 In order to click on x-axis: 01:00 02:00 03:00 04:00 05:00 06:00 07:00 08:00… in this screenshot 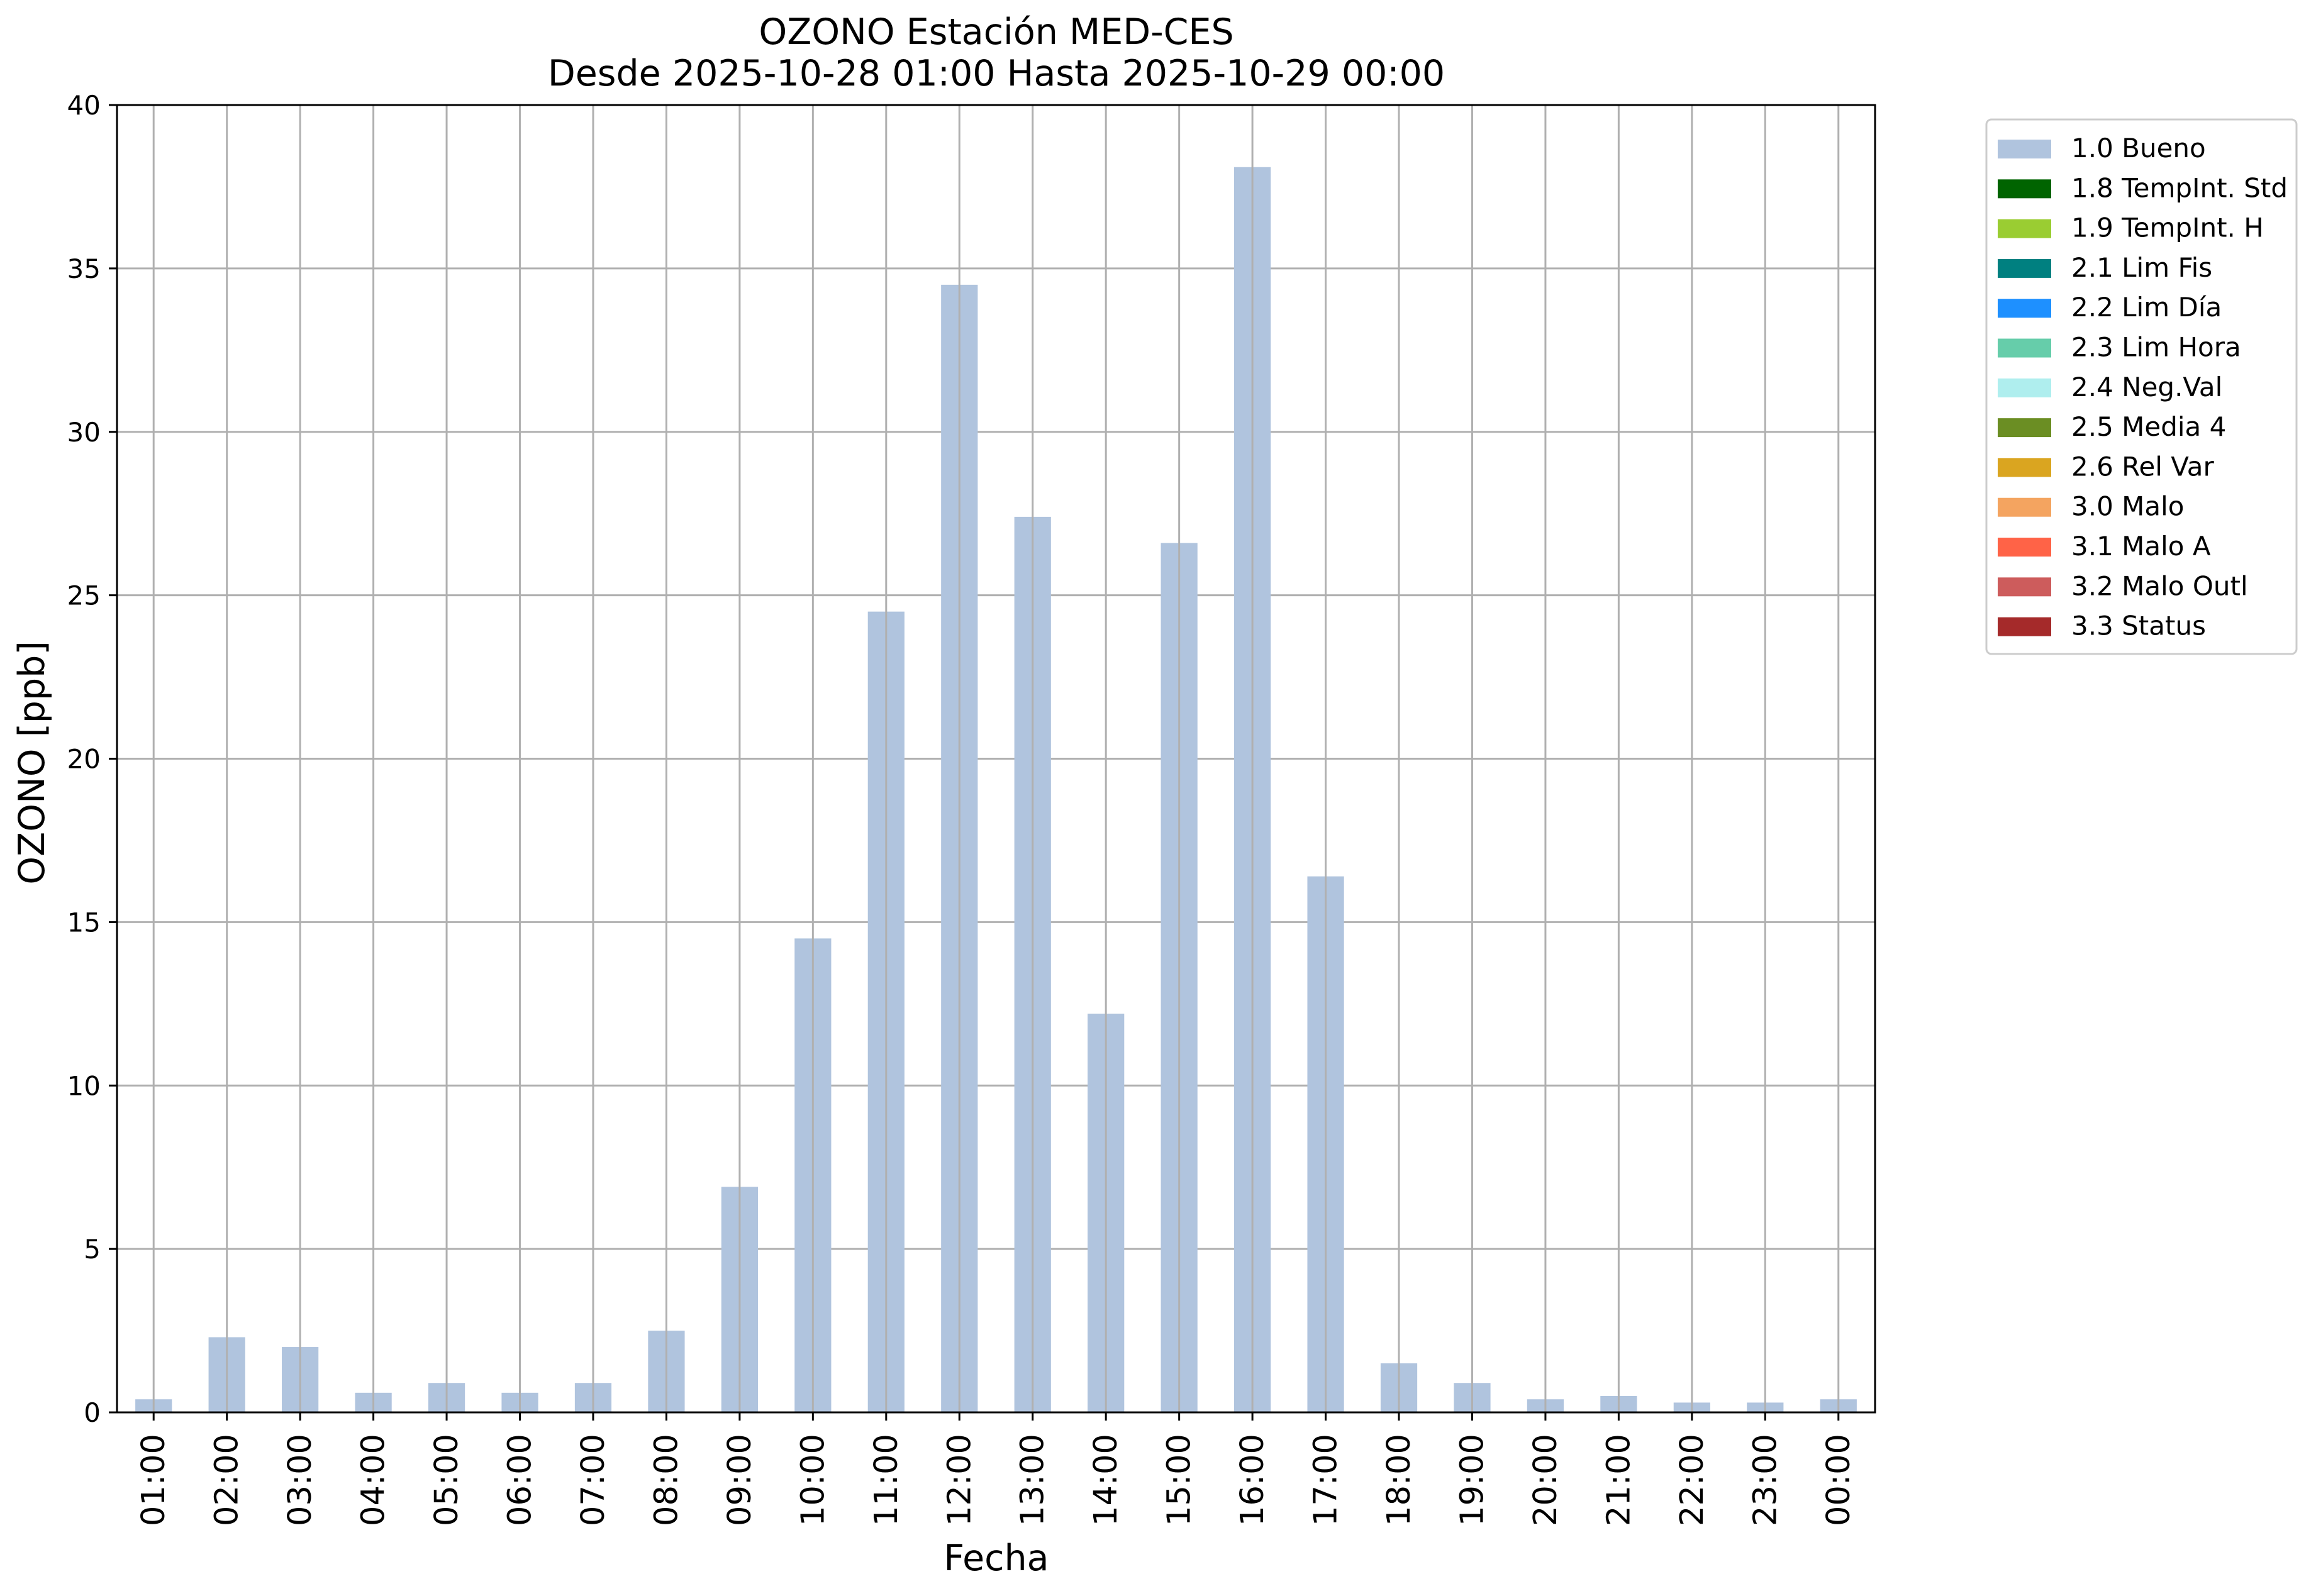, I will do `click(996, 1469)`.